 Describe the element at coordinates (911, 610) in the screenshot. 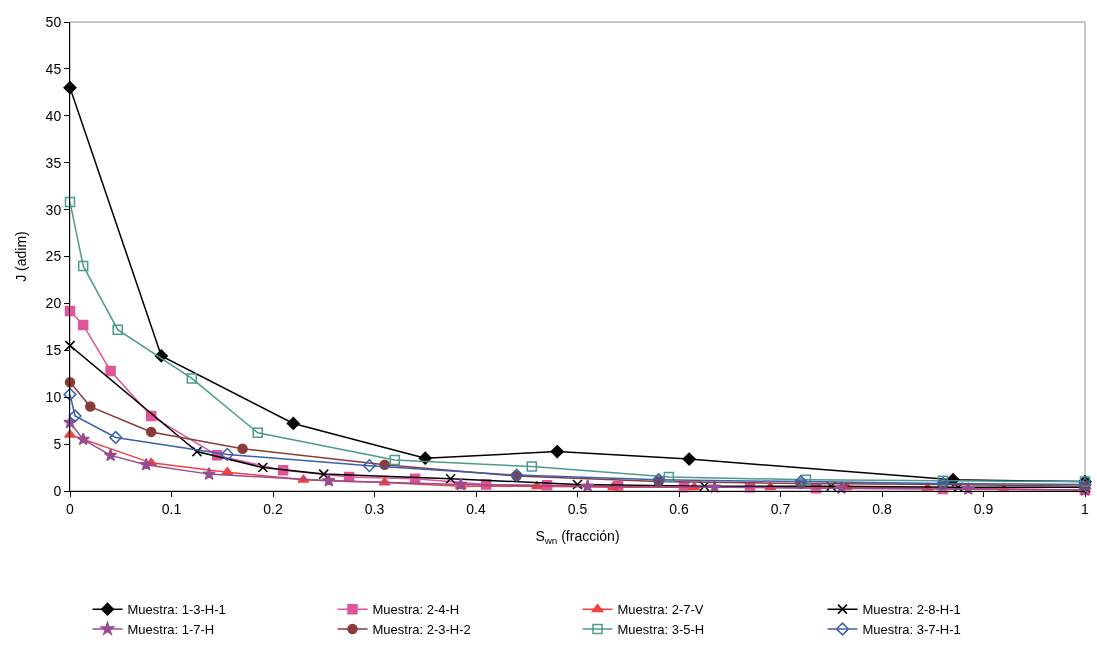

I see `legend-label: Muestra: 2-8-H-1` at that location.